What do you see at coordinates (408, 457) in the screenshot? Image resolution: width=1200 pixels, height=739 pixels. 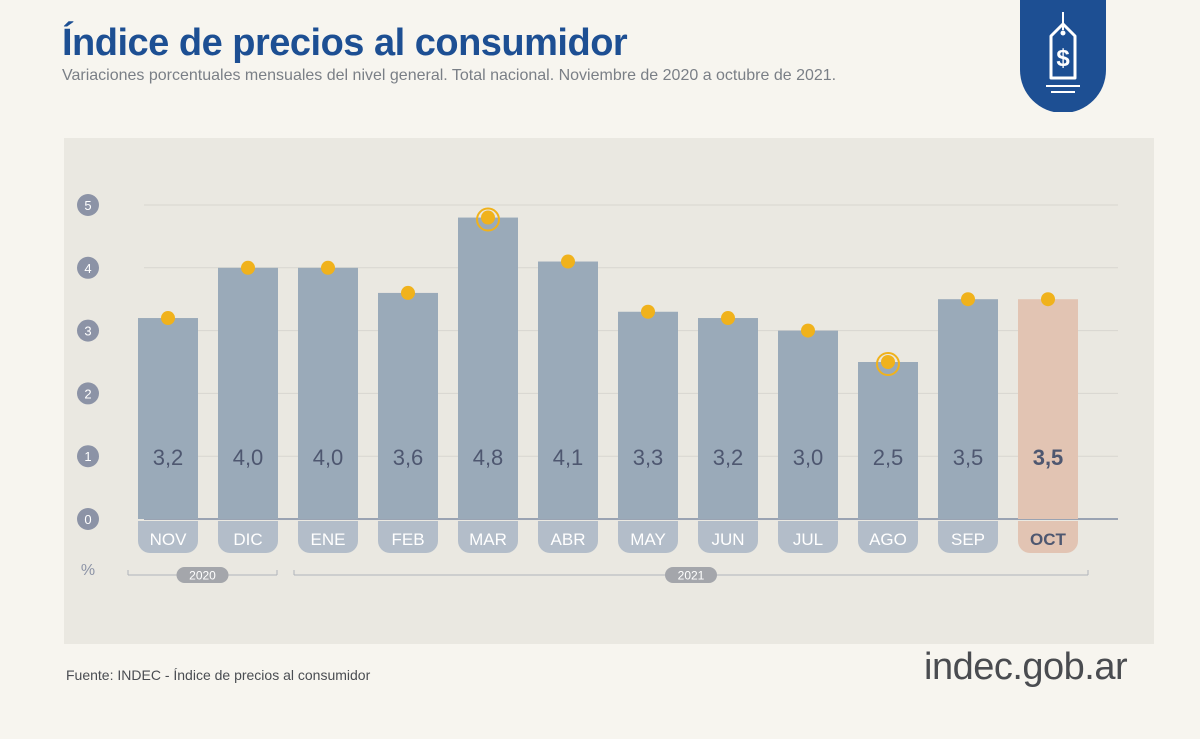 I see `data-label: 3,6` at bounding box center [408, 457].